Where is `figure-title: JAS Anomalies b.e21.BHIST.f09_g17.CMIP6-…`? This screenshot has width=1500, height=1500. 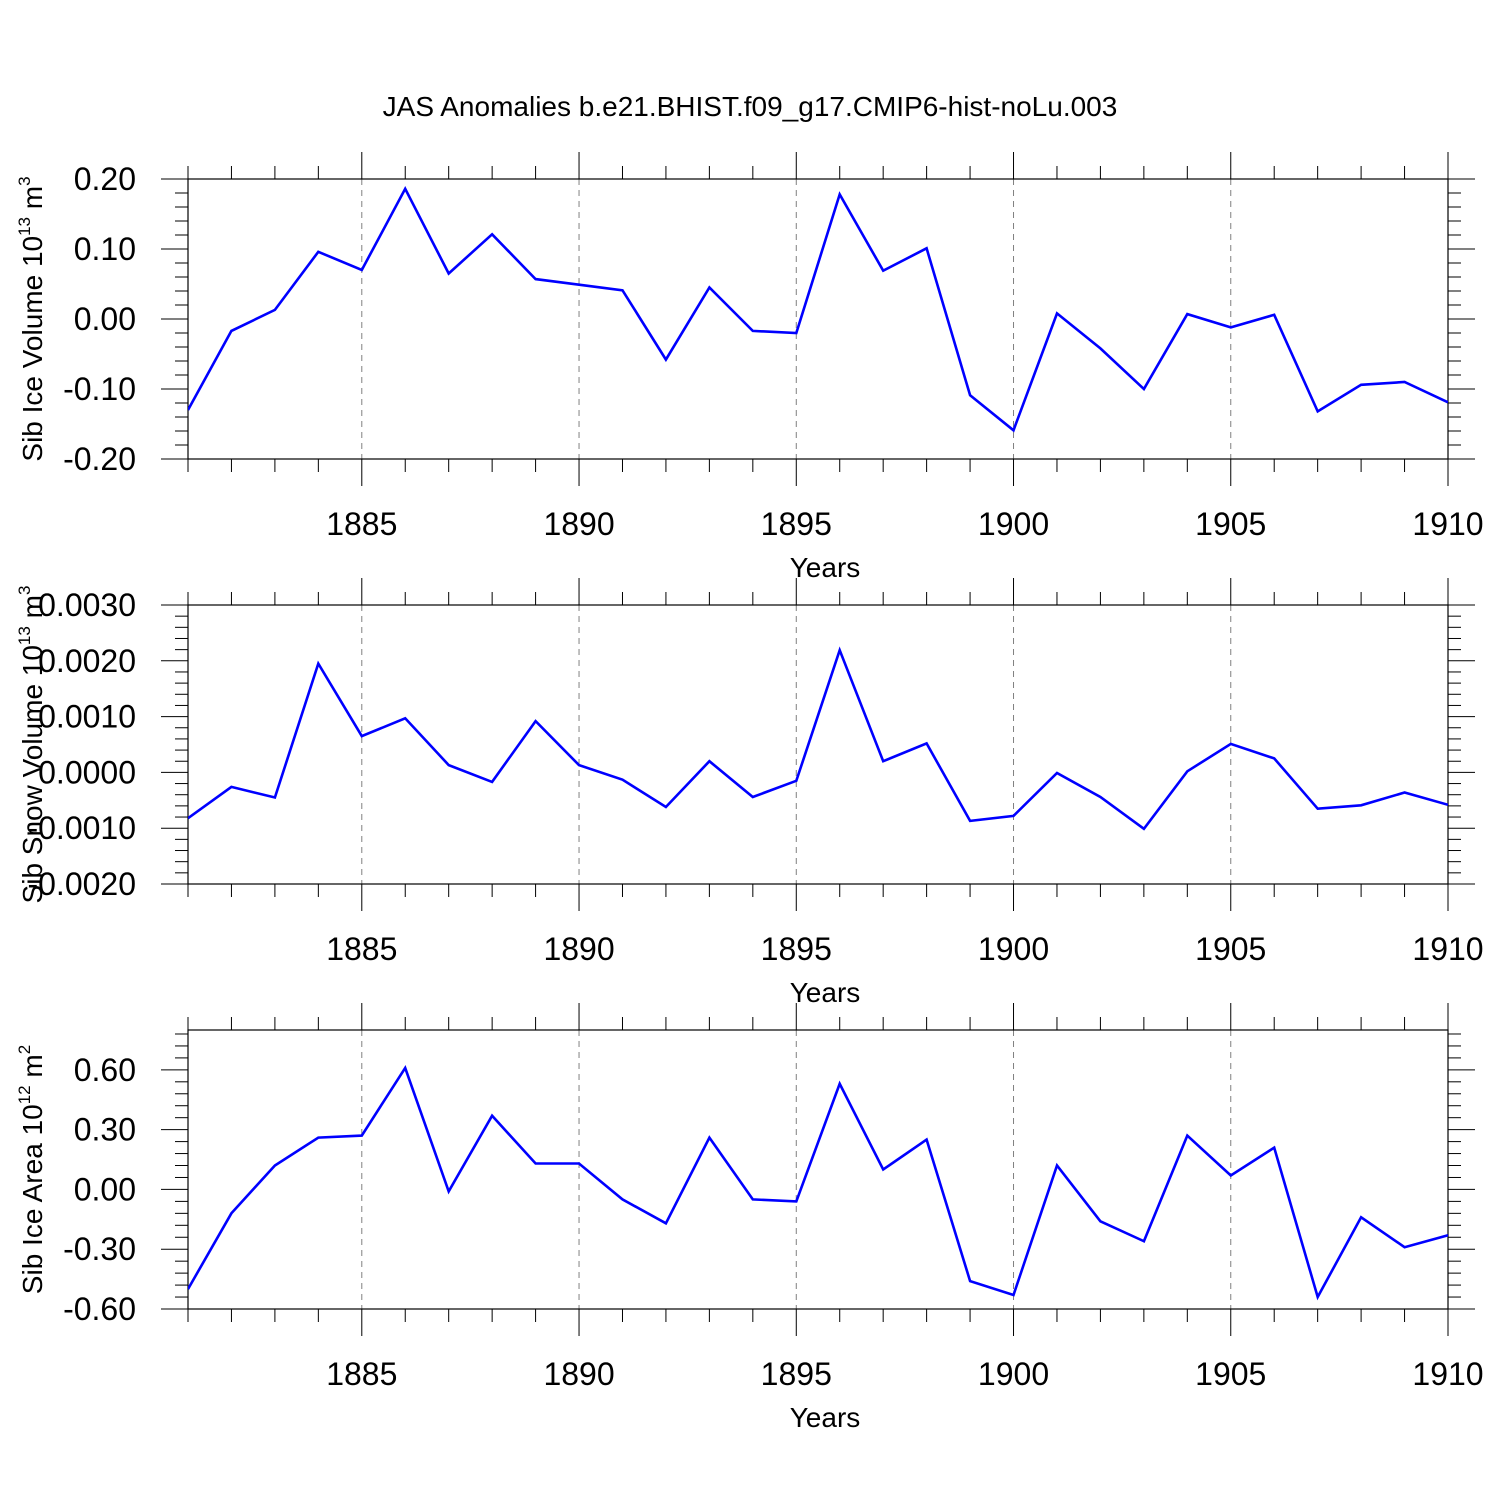 figure-title: JAS Anomalies b.e21.BHIST.f09_g17.CMIP6-… is located at coordinates (750, 106).